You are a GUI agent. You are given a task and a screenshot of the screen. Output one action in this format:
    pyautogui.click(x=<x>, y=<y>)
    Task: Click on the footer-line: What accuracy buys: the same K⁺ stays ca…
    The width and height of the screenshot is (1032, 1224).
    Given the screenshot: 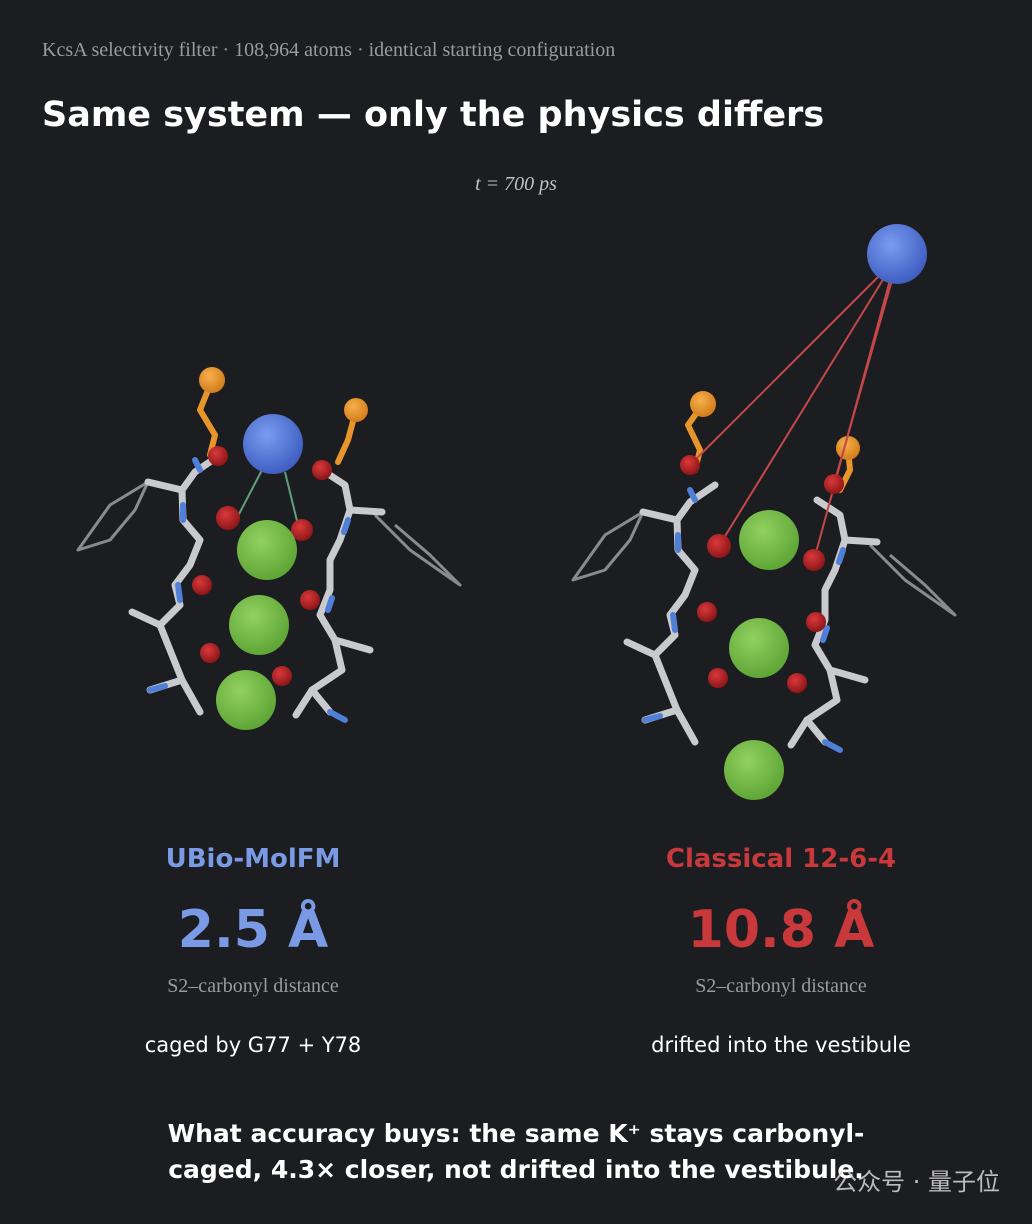 What is the action you would take?
    pyautogui.click(x=516, y=1133)
    